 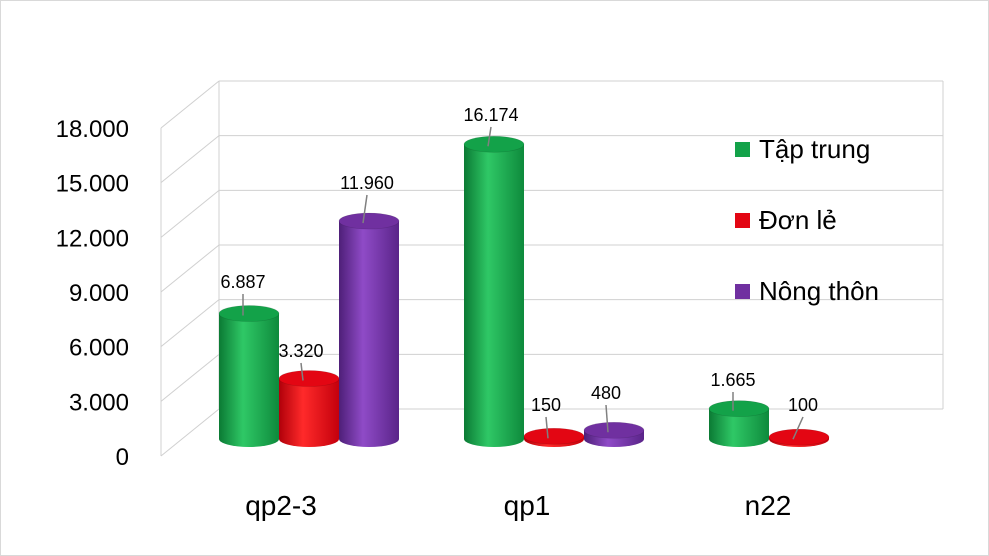 What do you see at coordinates (300, 351) in the screenshot?
I see `data-label: 3.320` at bounding box center [300, 351].